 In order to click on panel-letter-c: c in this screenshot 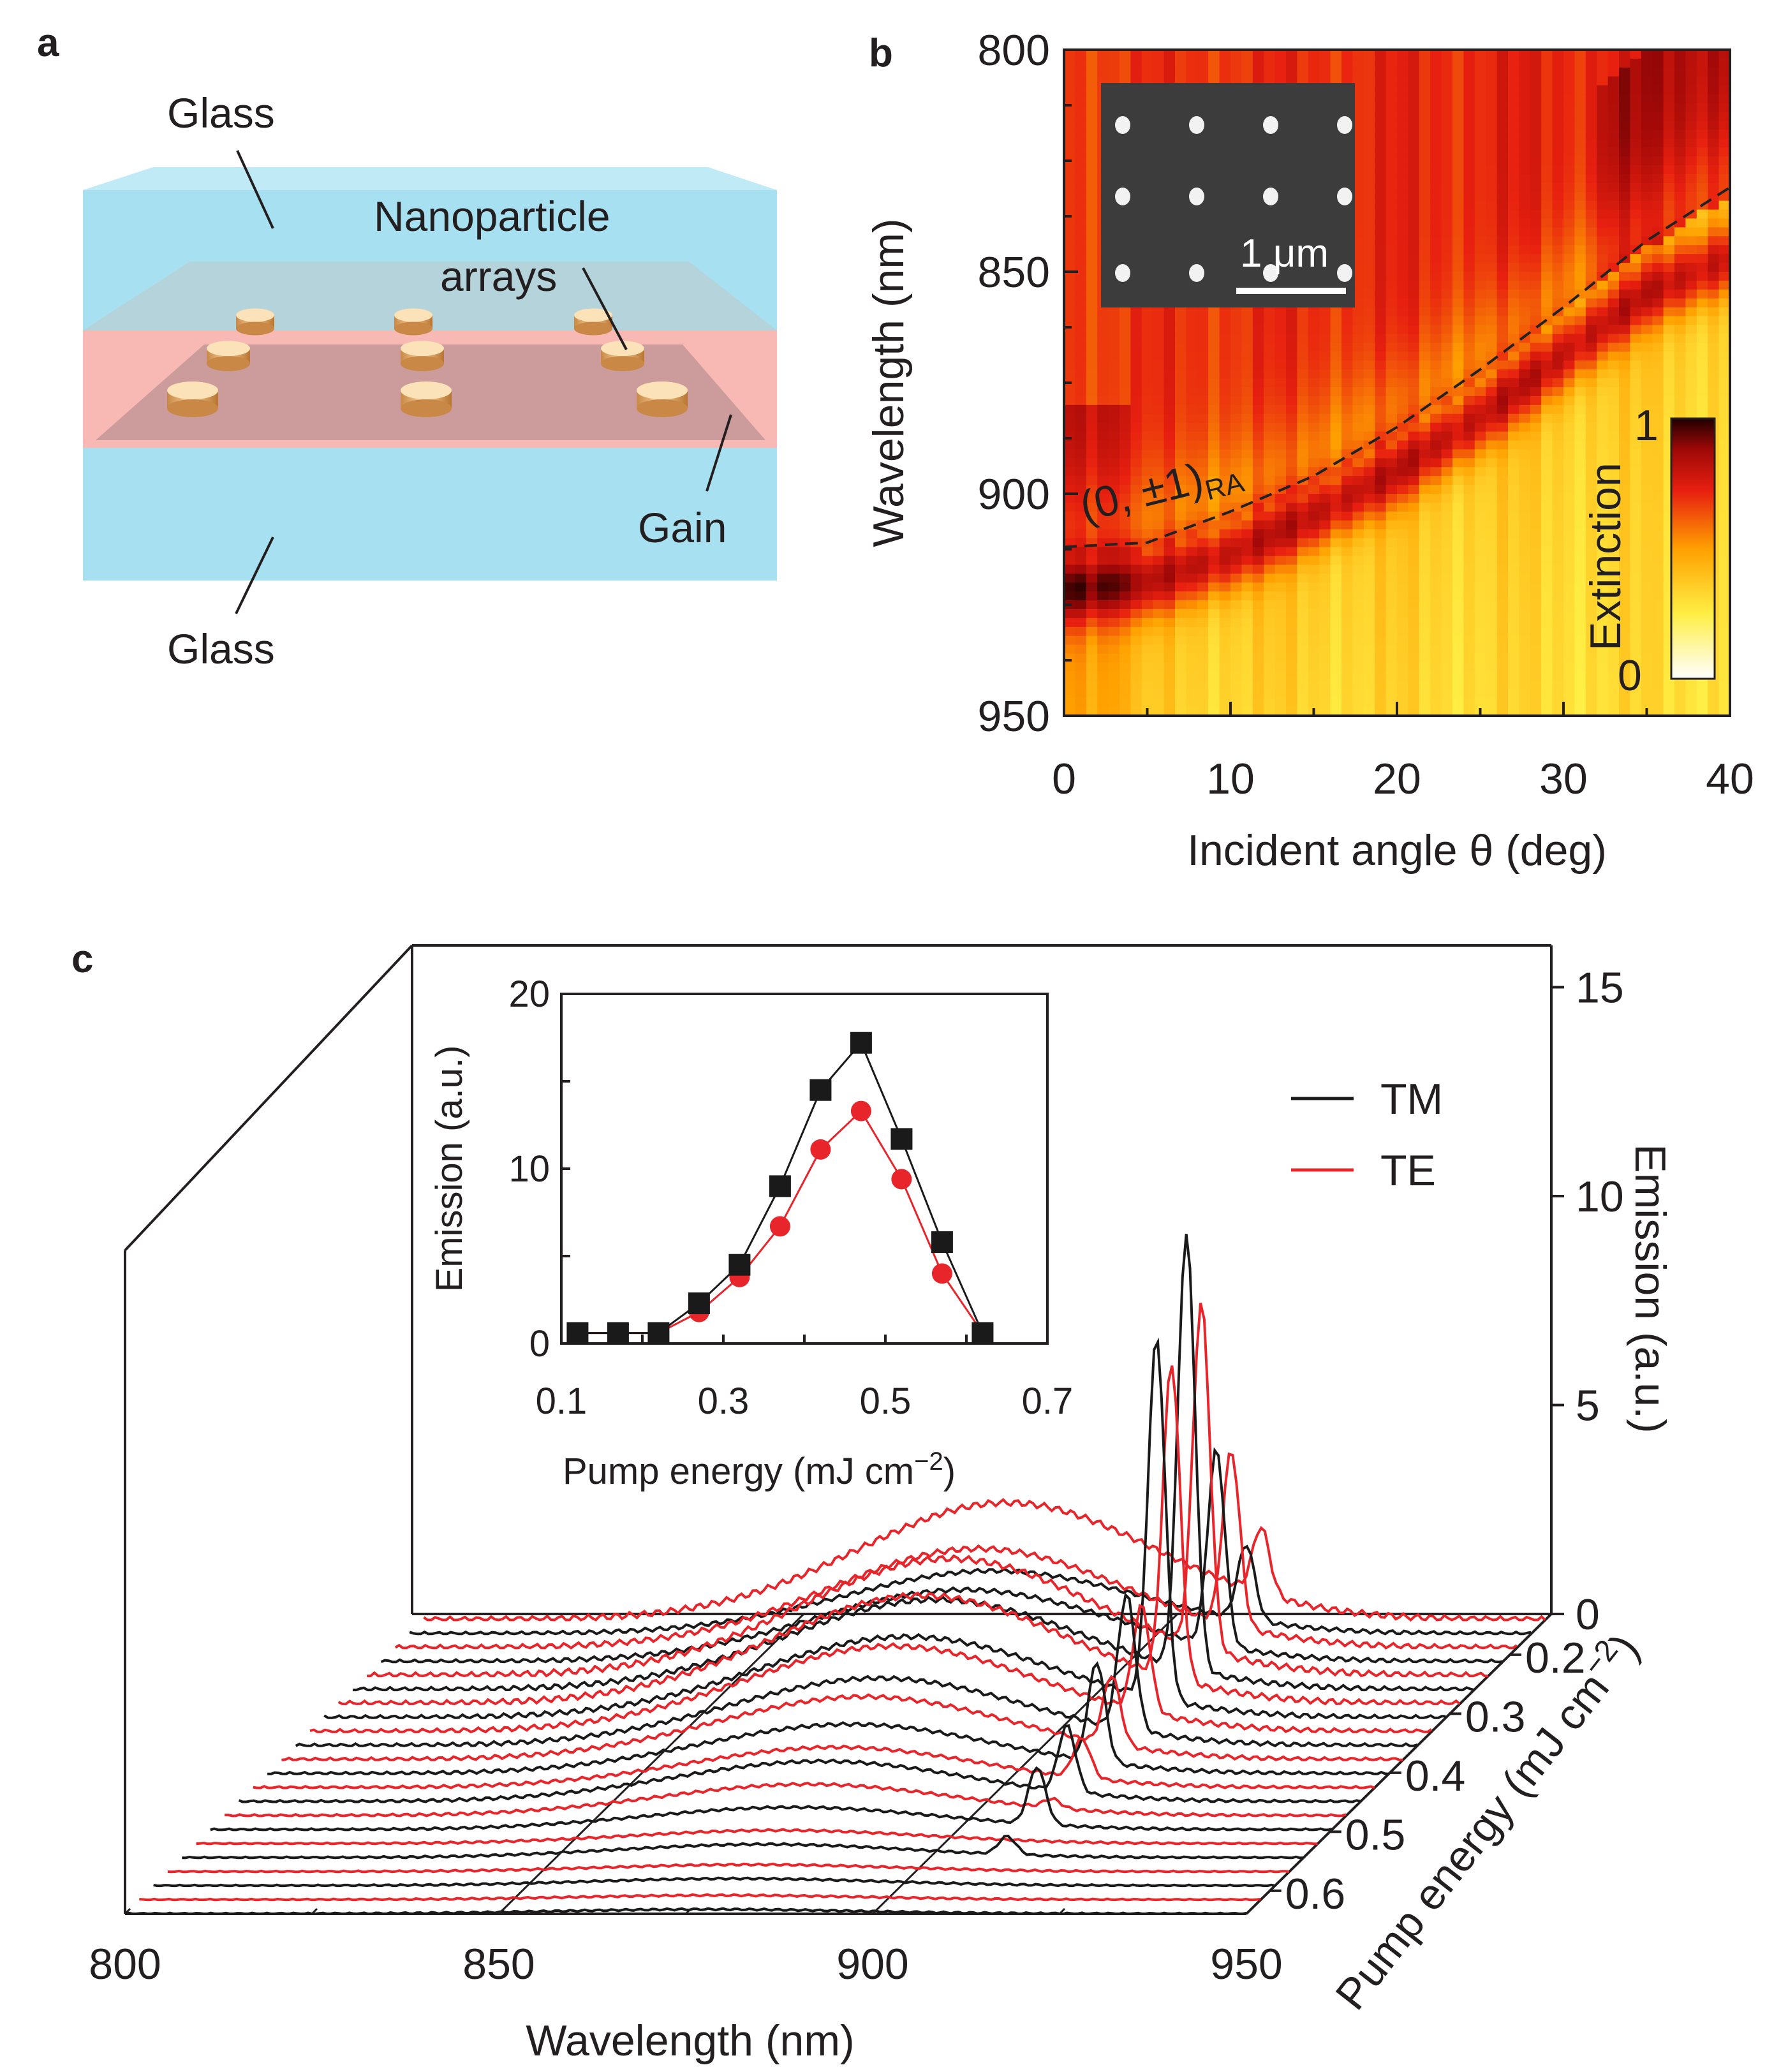, I will do `click(82, 959)`.